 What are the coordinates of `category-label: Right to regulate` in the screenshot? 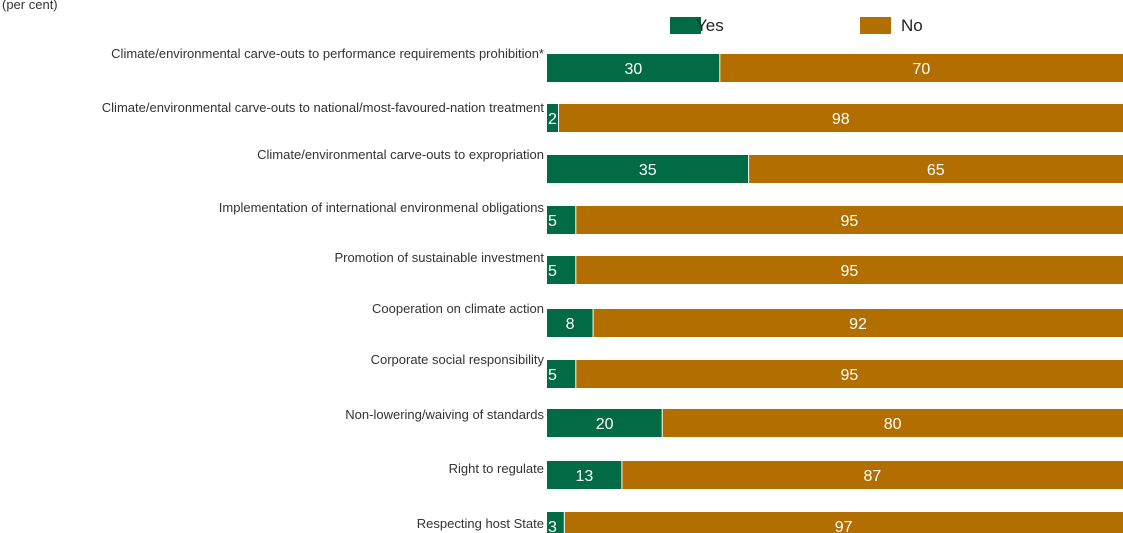 It's located at (496, 468).